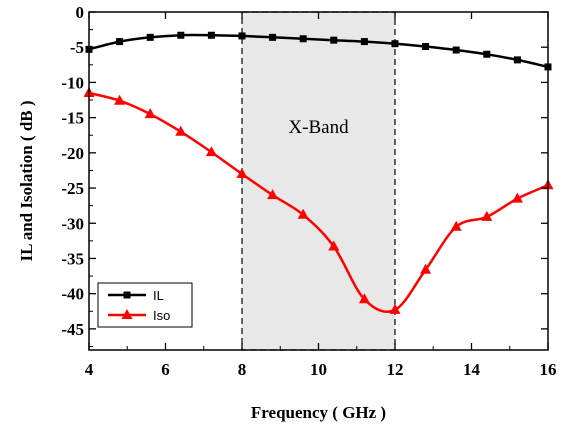 This screenshot has height=427, width=569. Describe the element at coordinates (72, 82) in the screenshot. I see `y-tick-label: -10` at that location.